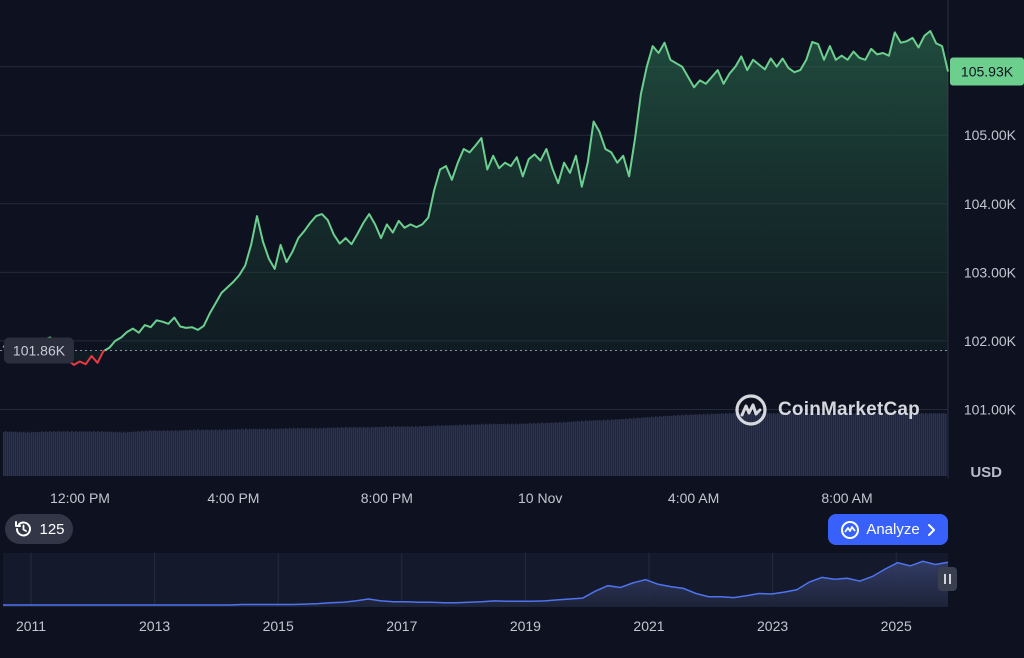 The image size is (1024, 658). I want to click on overview-x-tick-label: 2013, so click(154, 626).